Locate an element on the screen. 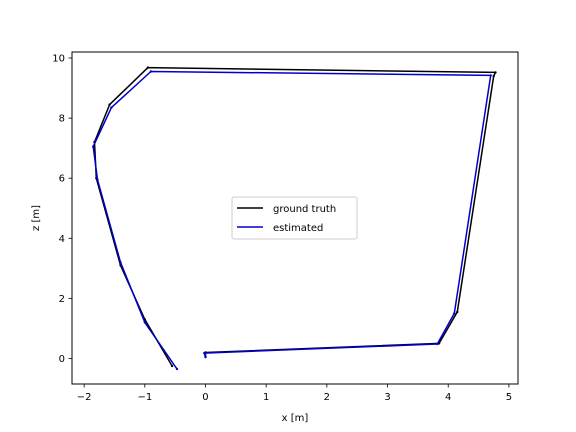 Image resolution: width=576 pixels, height=432 pixels. y-tick-label: 4 is located at coordinates (62, 239).